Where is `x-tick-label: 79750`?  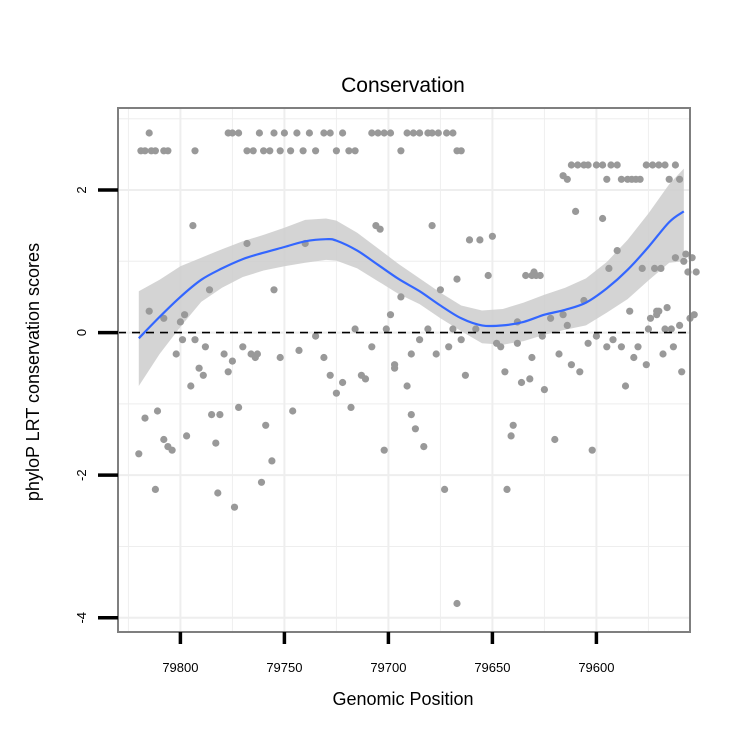 x-tick-label: 79750 is located at coordinates (284, 667).